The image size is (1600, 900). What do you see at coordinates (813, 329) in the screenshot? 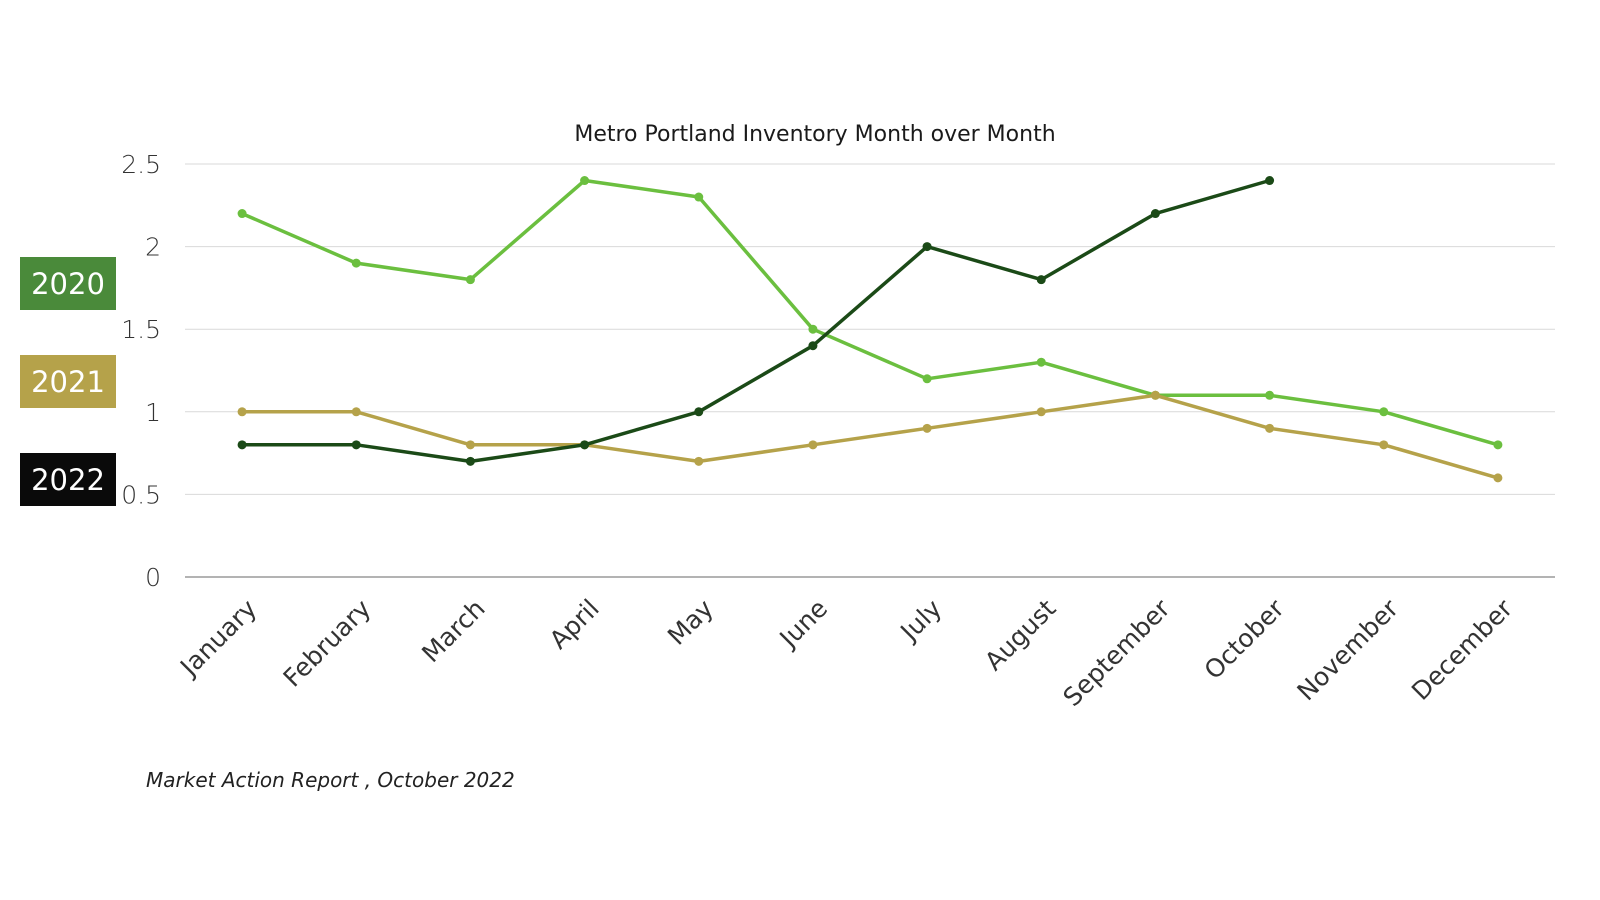
I see `data-point-2020-june` at bounding box center [813, 329].